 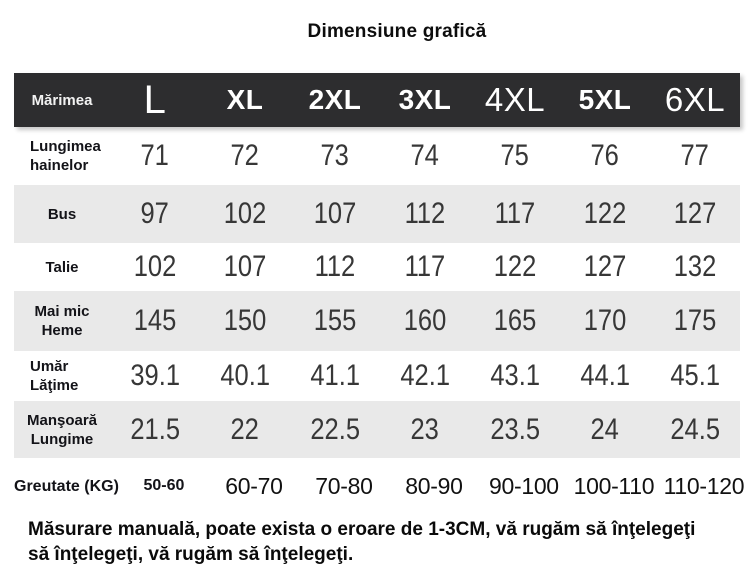 I want to click on cell-value: 145, so click(x=155, y=320).